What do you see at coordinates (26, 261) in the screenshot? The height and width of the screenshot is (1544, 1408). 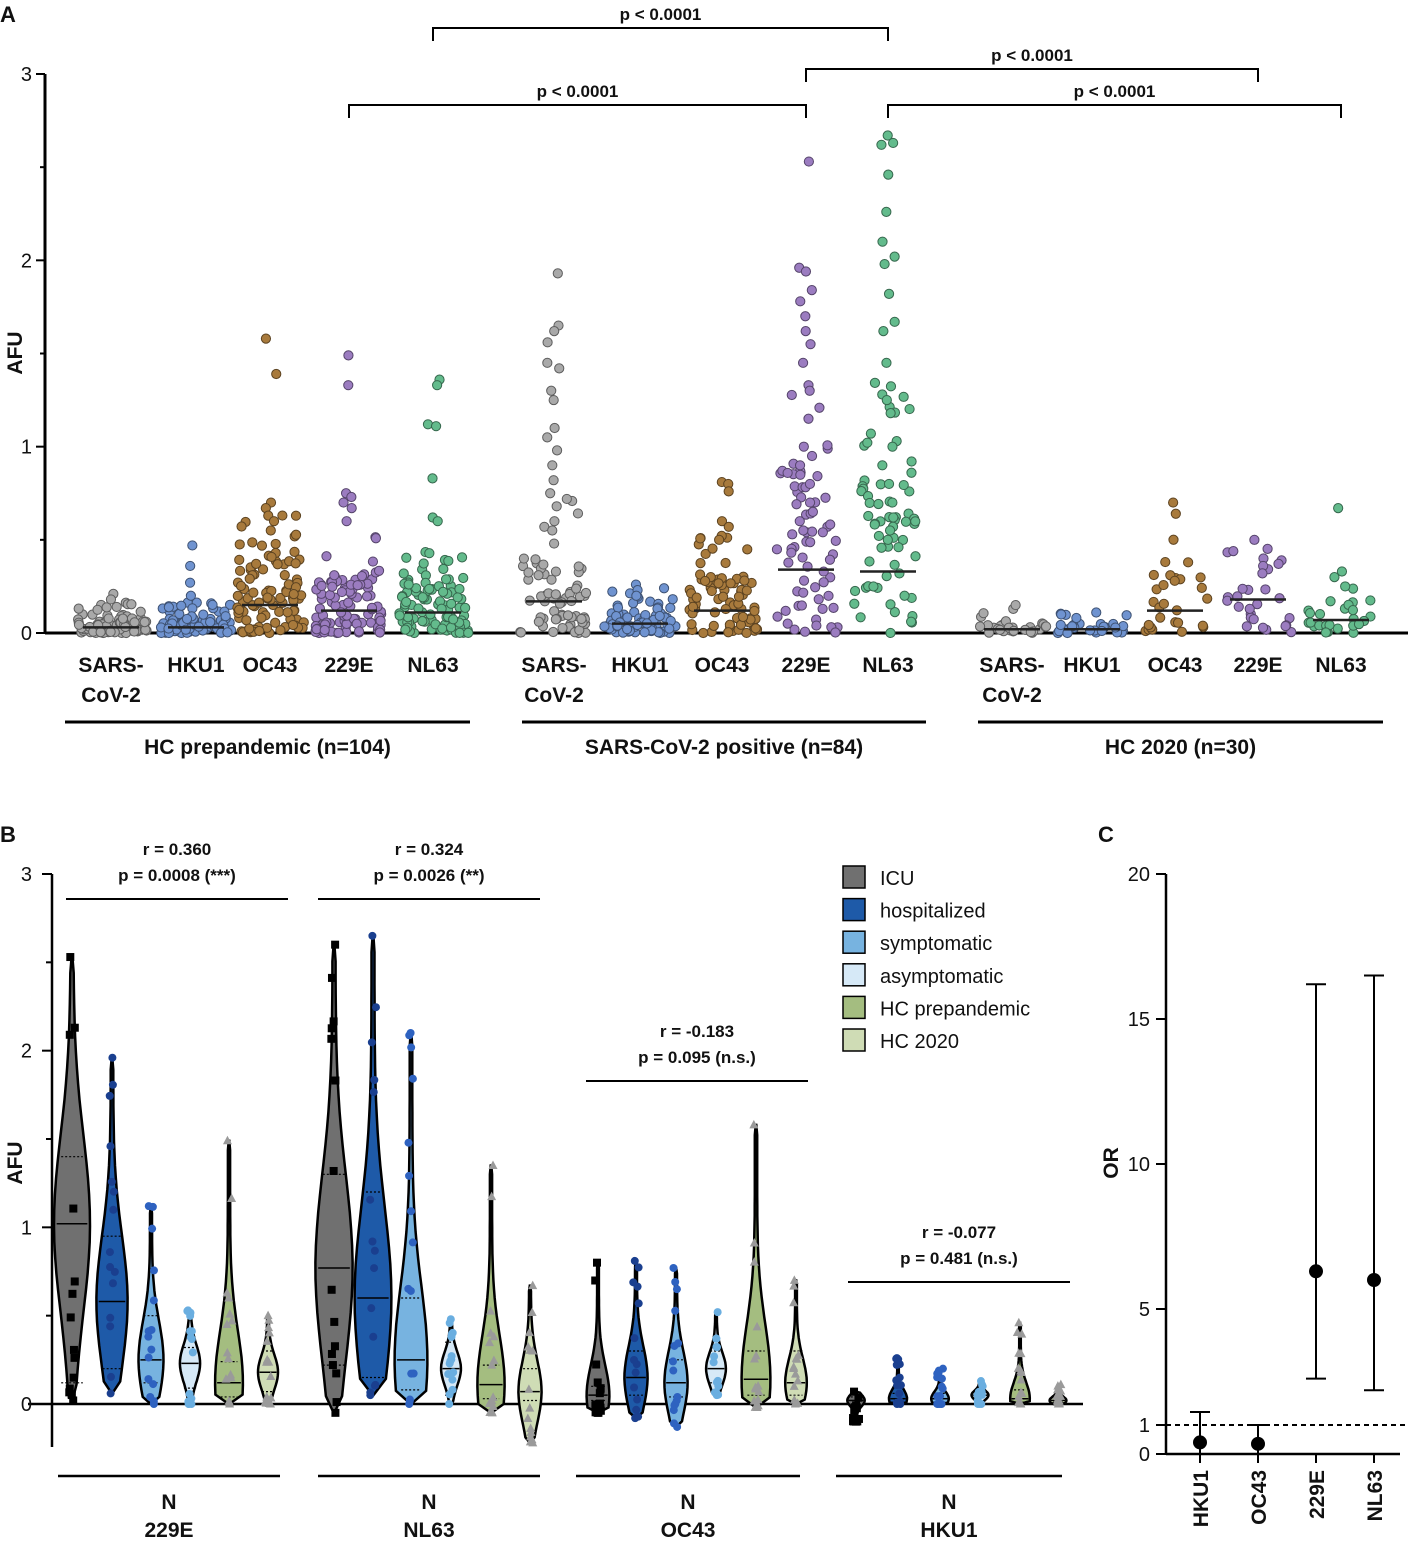 I see `y-tick-label: 2` at bounding box center [26, 261].